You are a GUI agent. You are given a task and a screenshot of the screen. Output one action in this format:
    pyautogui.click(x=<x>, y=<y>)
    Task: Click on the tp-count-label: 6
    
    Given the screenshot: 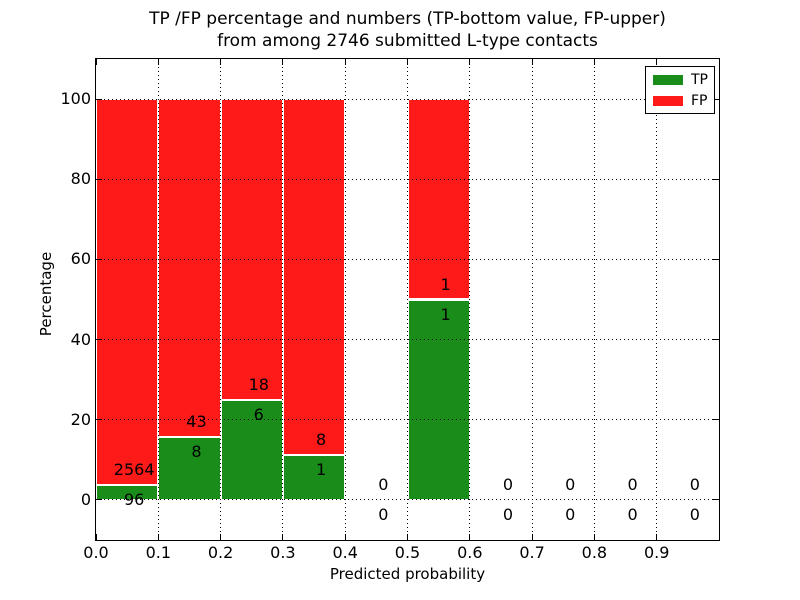 What is the action you would take?
    pyautogui.click(x=258, y=414)
    